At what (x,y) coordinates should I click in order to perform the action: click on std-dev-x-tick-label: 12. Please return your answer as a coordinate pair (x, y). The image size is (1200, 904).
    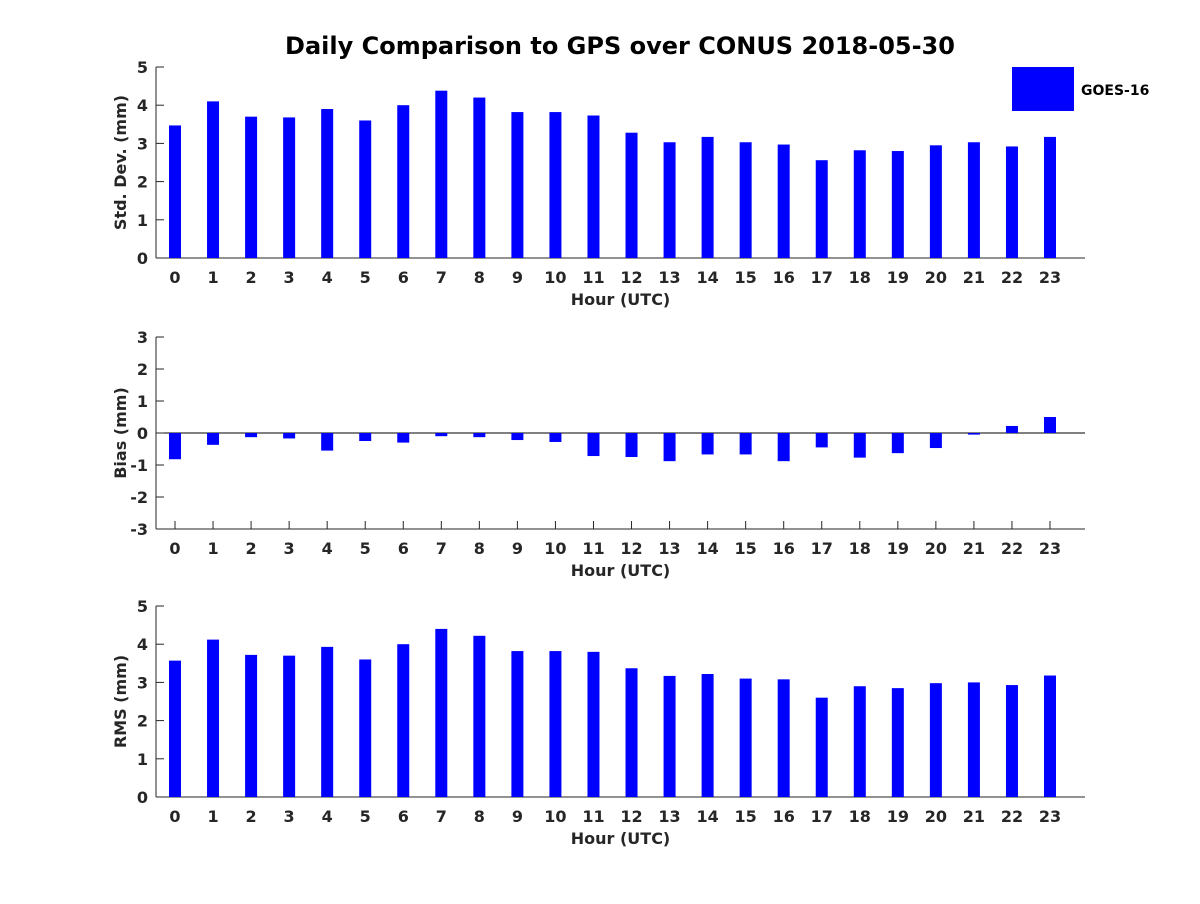
    Looking at the image, I should click on (631, 277).